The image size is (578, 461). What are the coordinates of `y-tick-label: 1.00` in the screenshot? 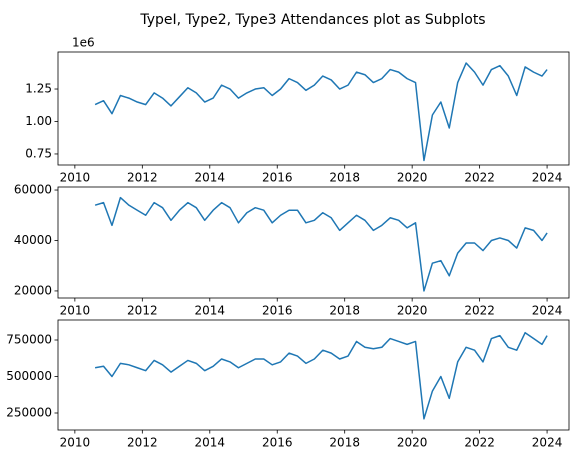 It's located at (38, 121).